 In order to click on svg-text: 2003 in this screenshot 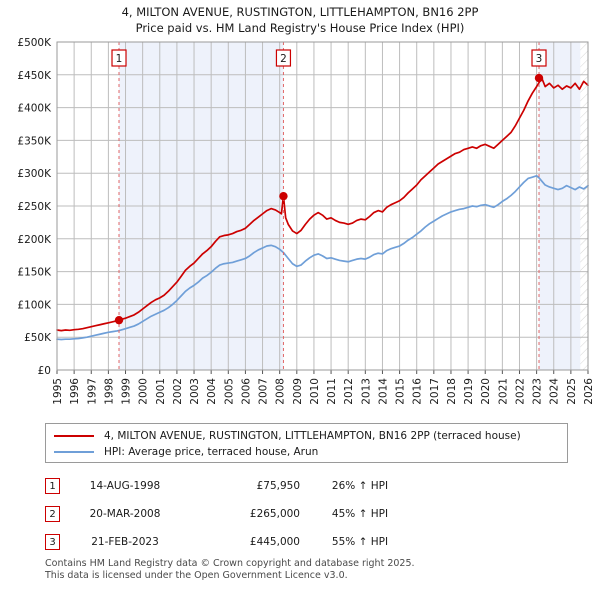, I will do `click(195, 391)`.